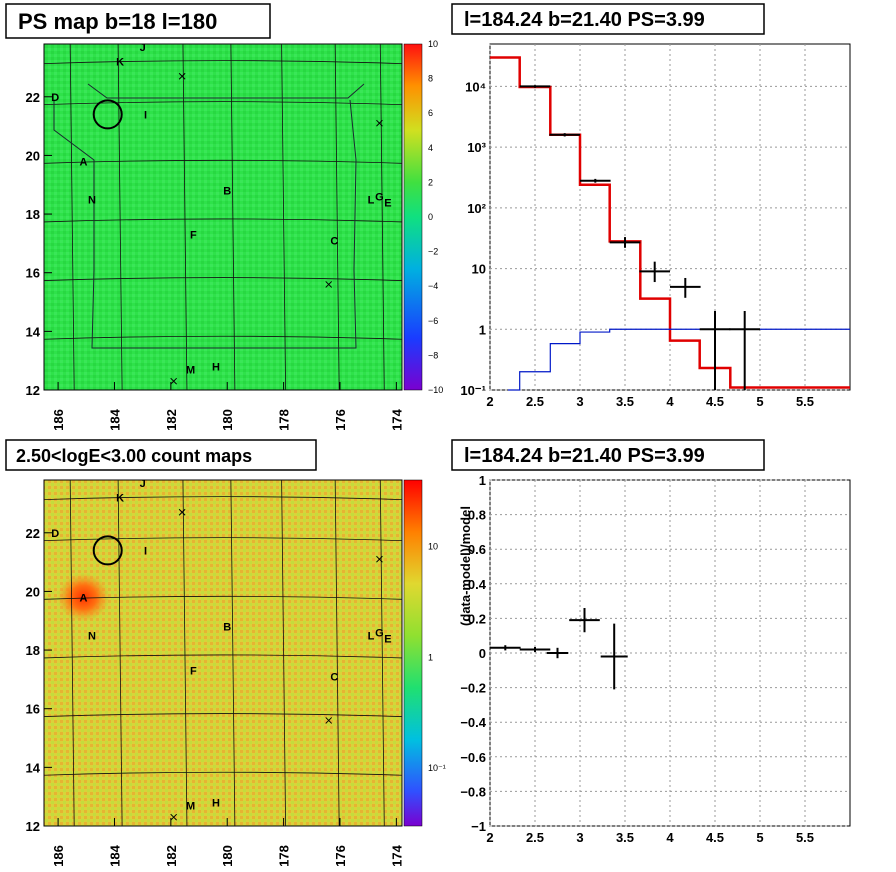 This screenshot has height=872, width=896. Describe the element at coordinates (430, 79) in the screenshot. I see `colorbar-tick-label: 8` at that location.